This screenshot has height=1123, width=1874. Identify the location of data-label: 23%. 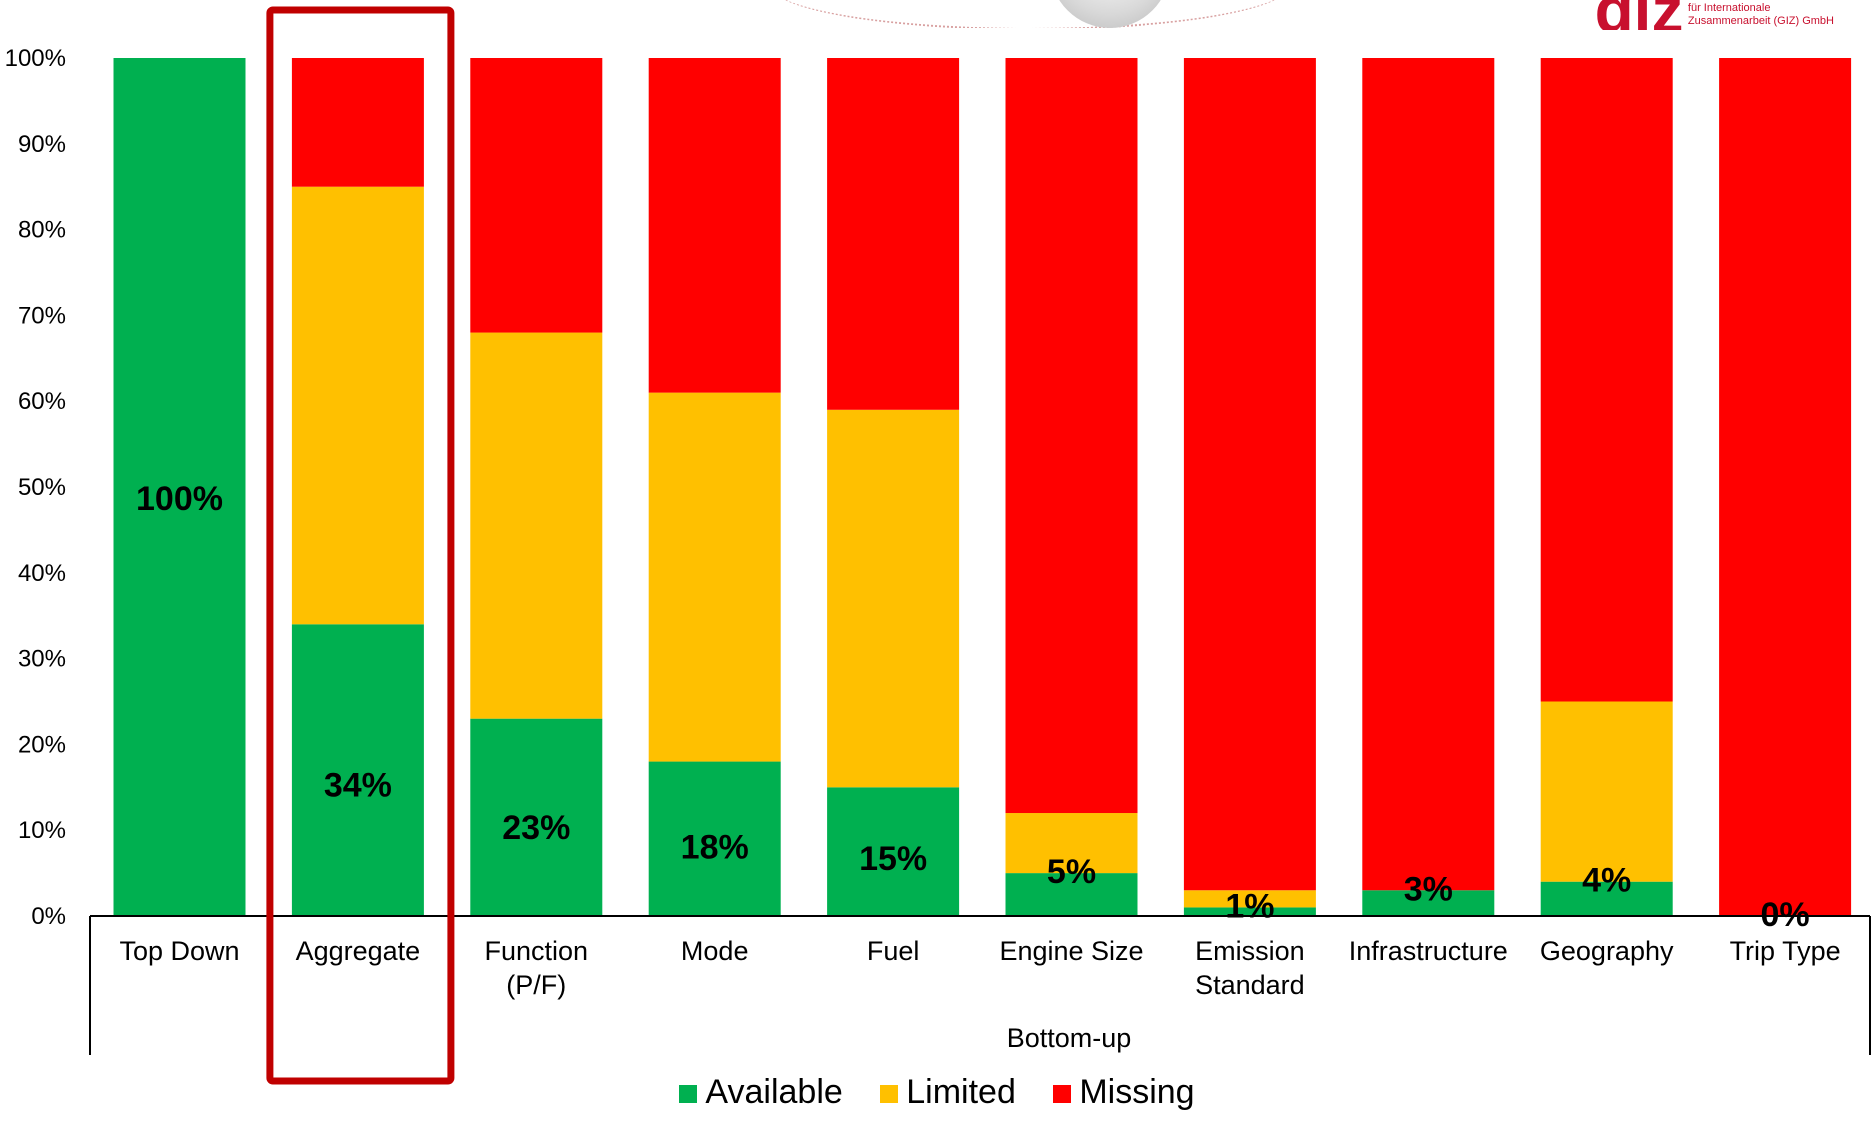
(536, 828).